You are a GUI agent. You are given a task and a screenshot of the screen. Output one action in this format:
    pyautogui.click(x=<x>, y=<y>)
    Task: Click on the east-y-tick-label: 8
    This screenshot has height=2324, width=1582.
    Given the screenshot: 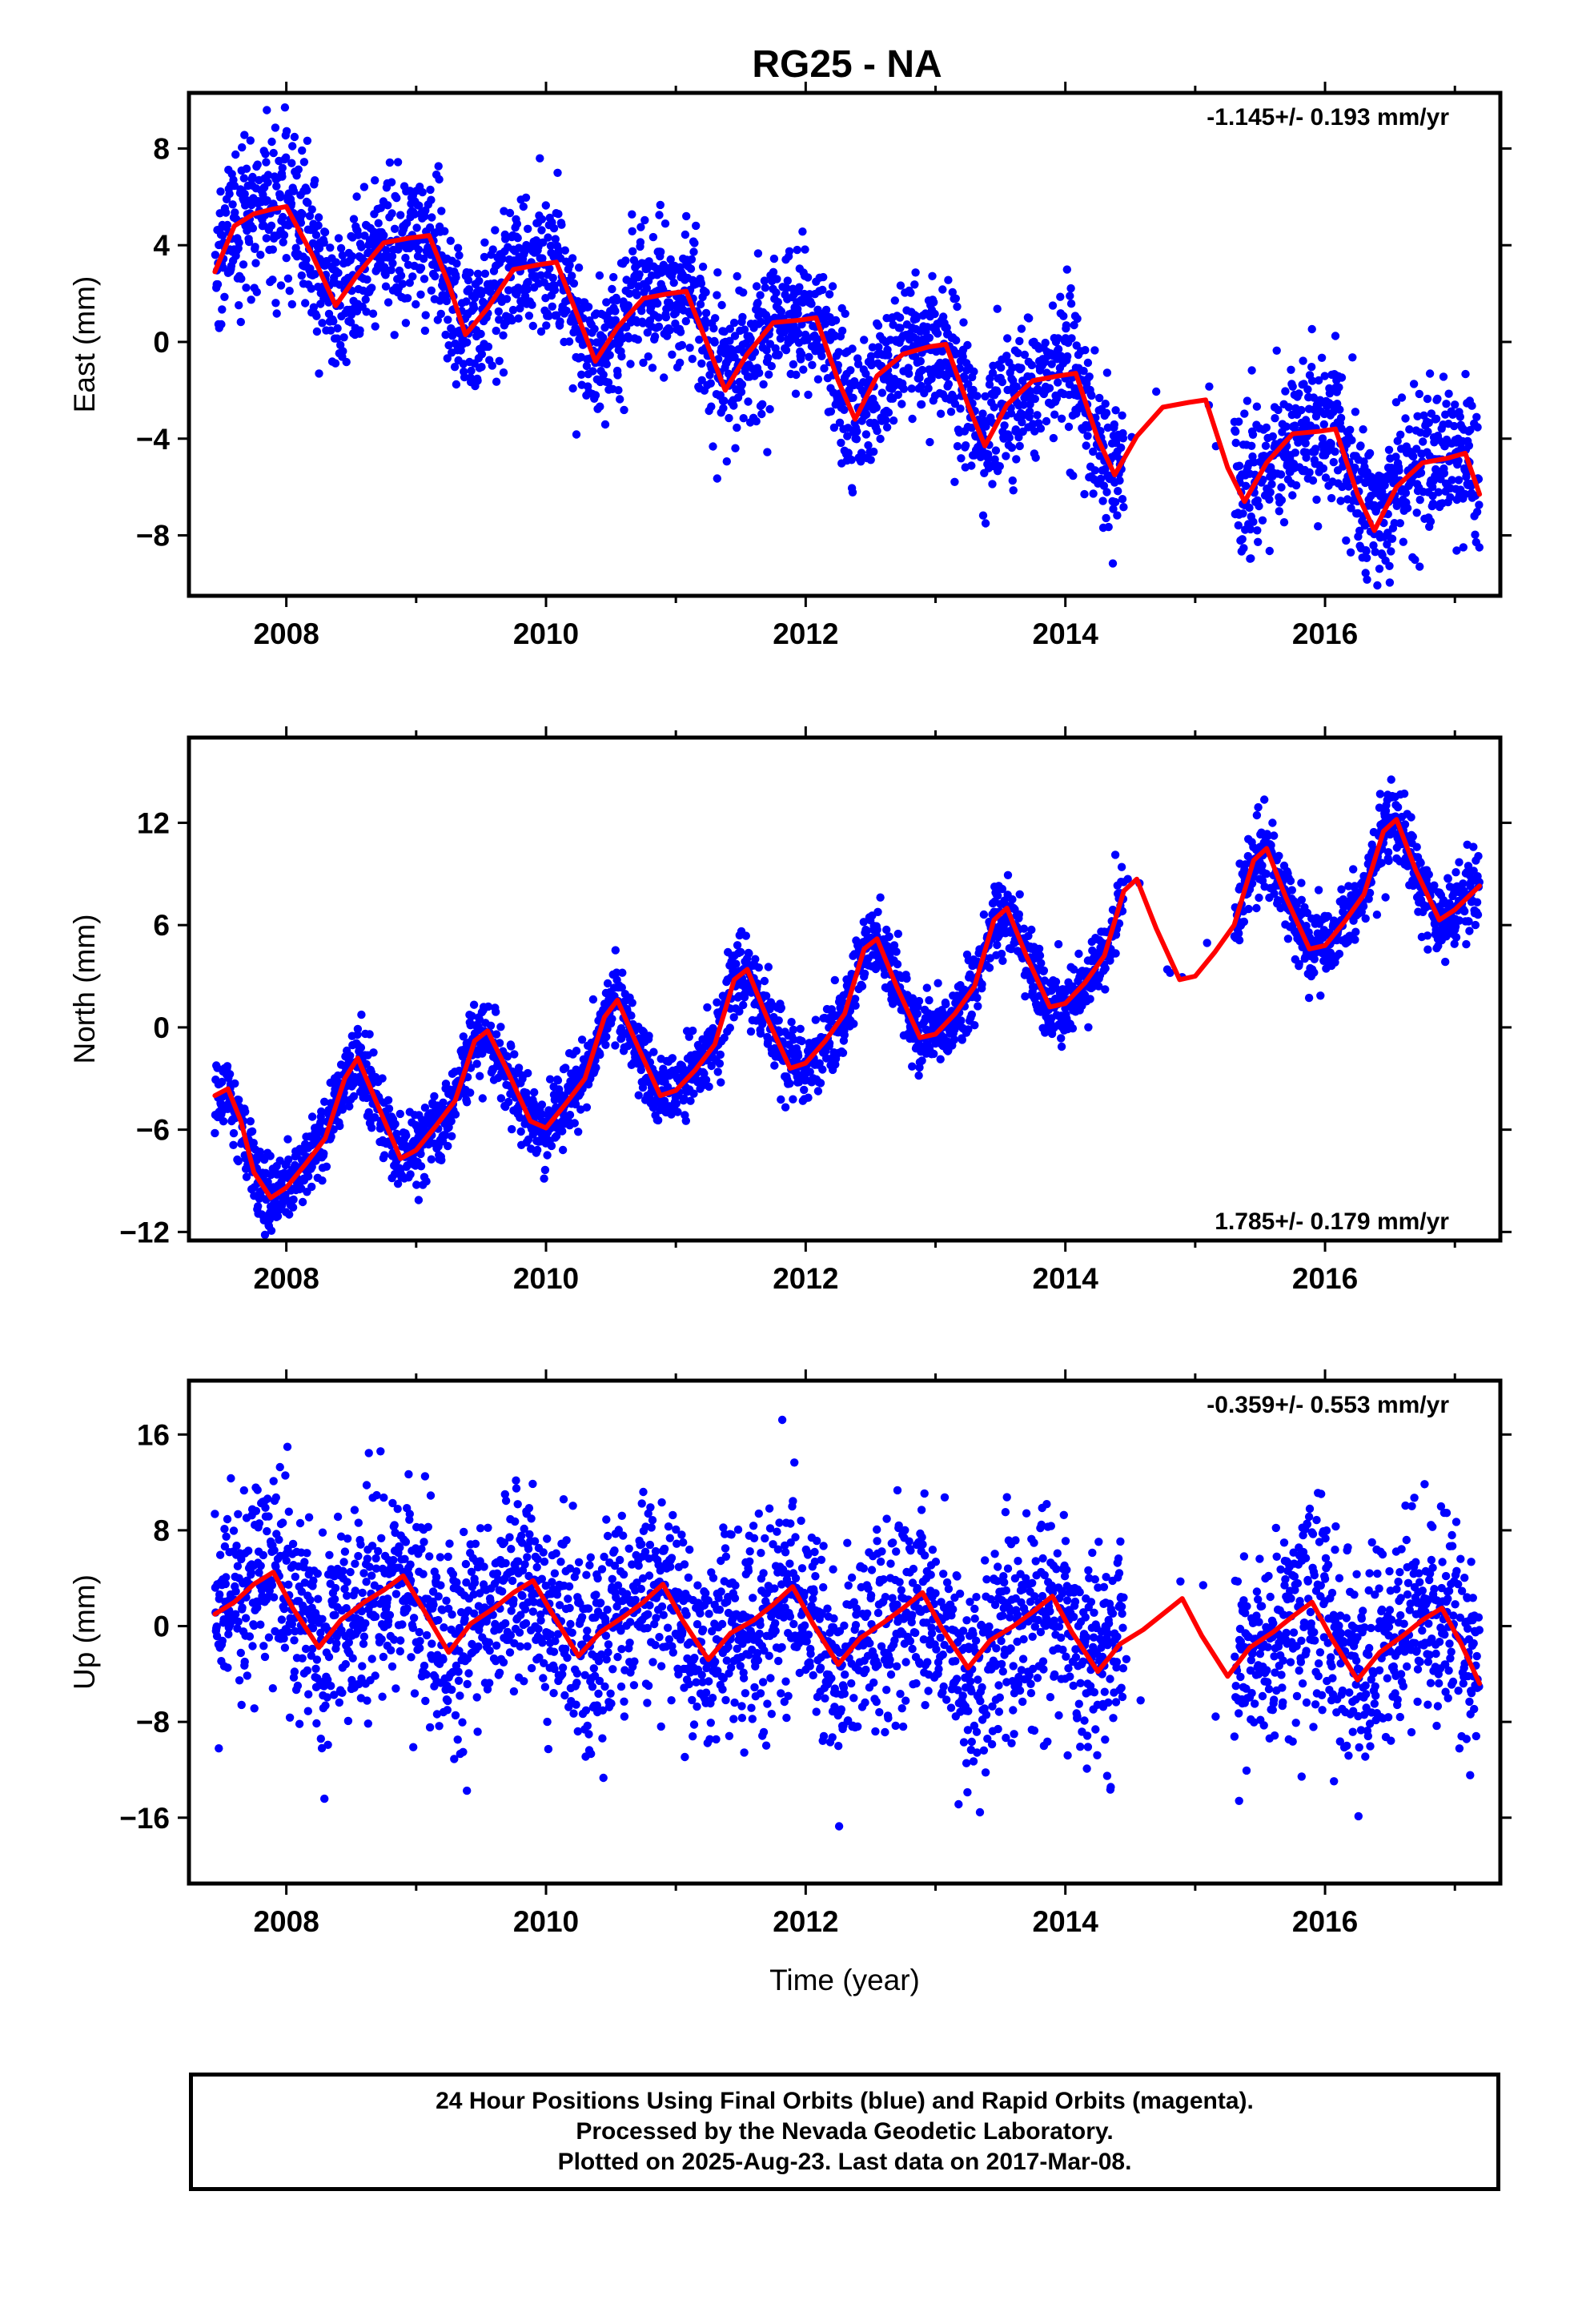 What is the action you would take?
    pyautogui.click(x=161, y=148)
    